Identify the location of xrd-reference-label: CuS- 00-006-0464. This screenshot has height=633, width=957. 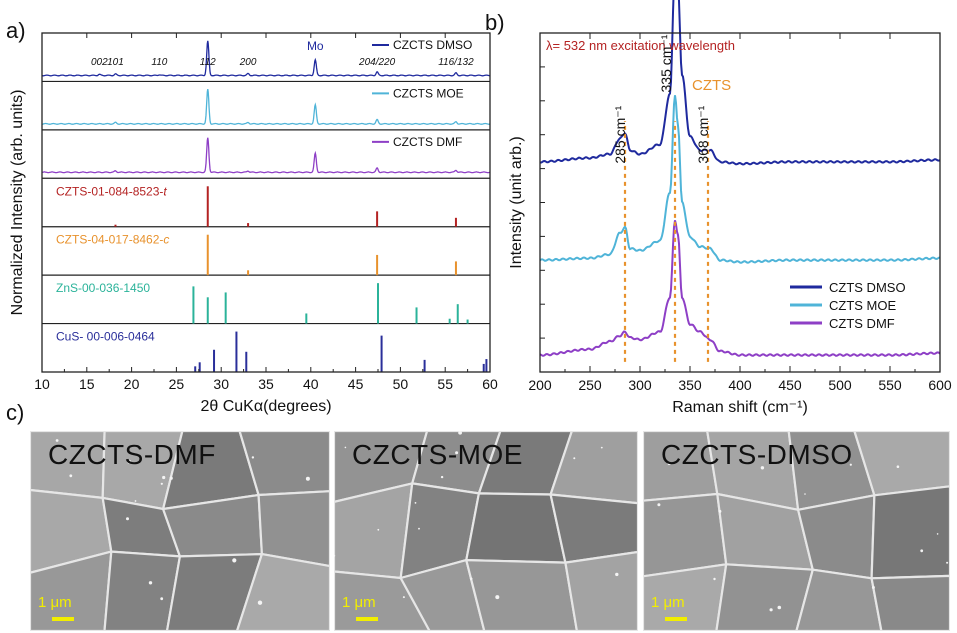
(105, 337).